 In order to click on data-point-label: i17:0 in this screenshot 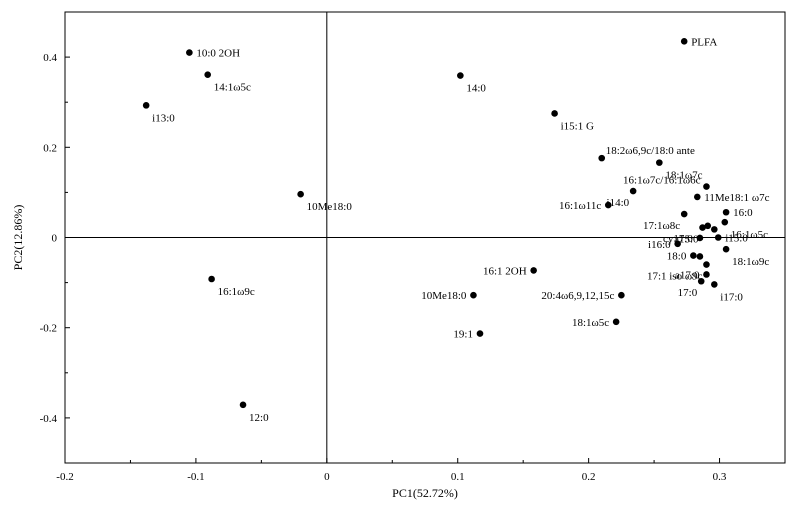, I will do `click(731, 297)`.